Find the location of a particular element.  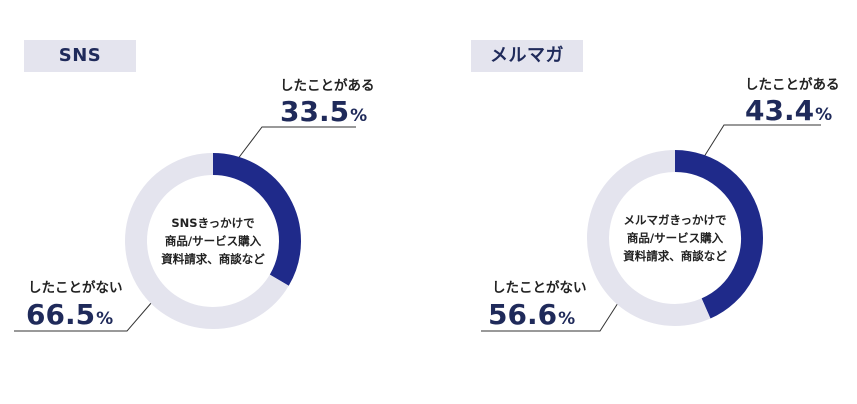

slice-value-number: 56.6 is located at coordinates (523, 314).